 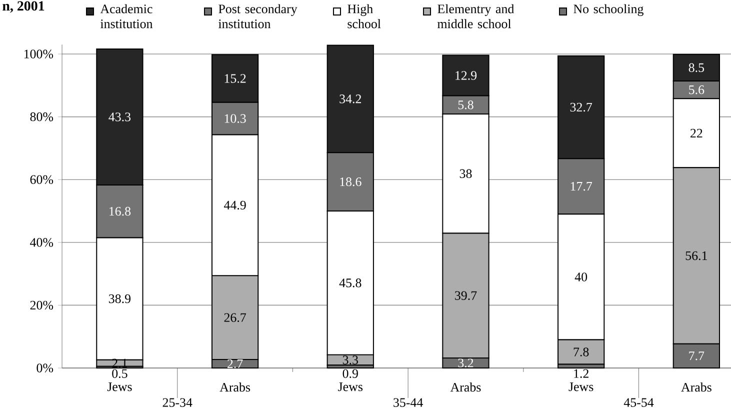 I want to click on chart-title: n, 2001, so click(x=23, y=7).